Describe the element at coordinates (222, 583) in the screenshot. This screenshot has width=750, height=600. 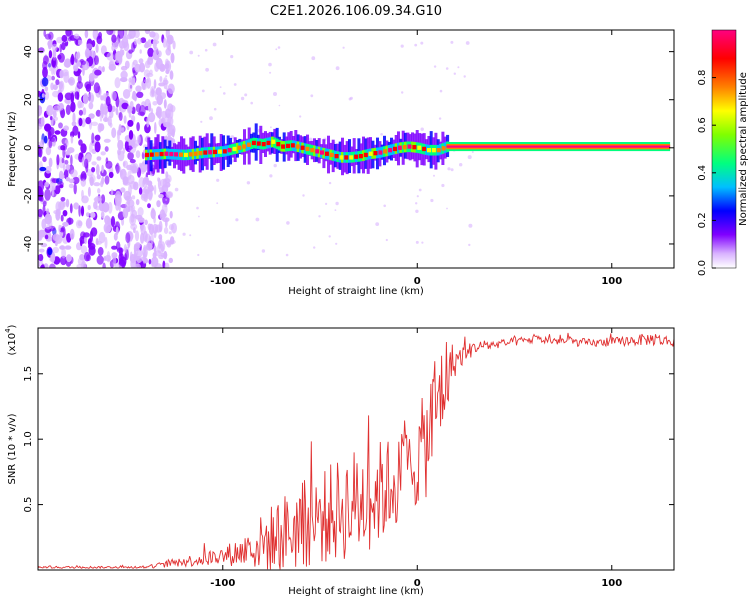
I see `snr-x-tick-label: -100` at that location.